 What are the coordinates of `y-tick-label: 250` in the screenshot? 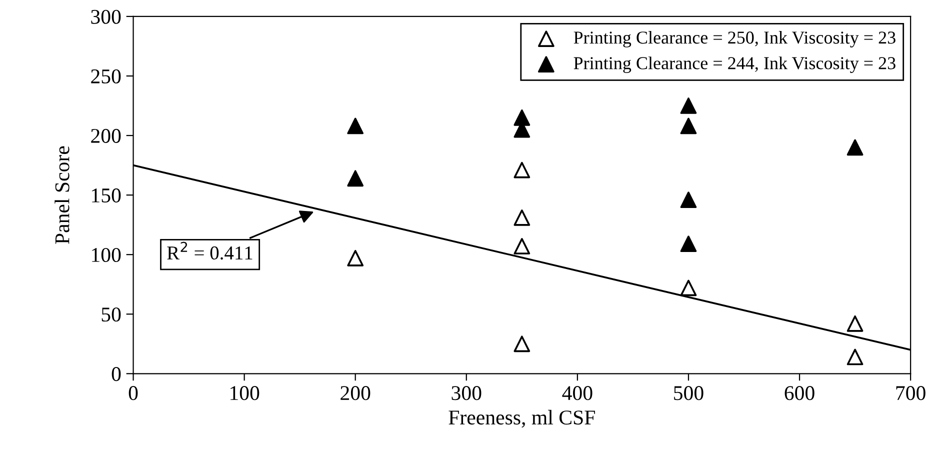 It's located at (106, 76).